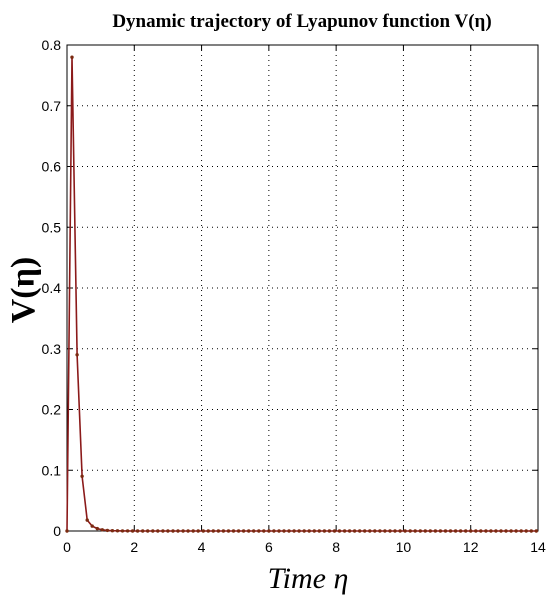 The width and height of the screenshot is (550, 605). What do you see at coordinates (57, 531) in the screenshot?
I see `y-tick-label: 0` at bounding box center [57, 531].